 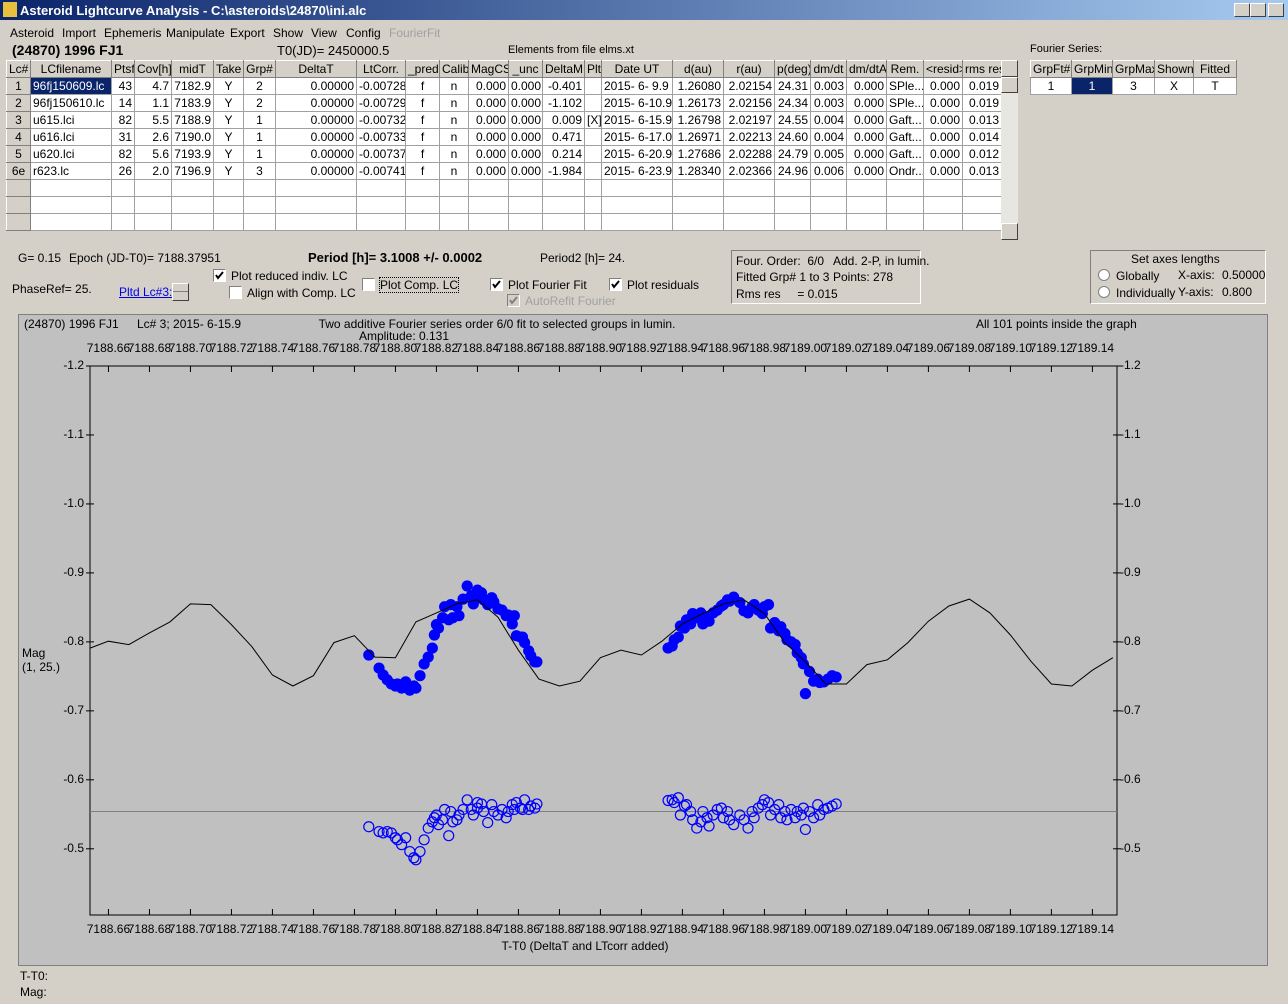 I want to click on column-header: GrpFt#, so click(x=1051, y=69).